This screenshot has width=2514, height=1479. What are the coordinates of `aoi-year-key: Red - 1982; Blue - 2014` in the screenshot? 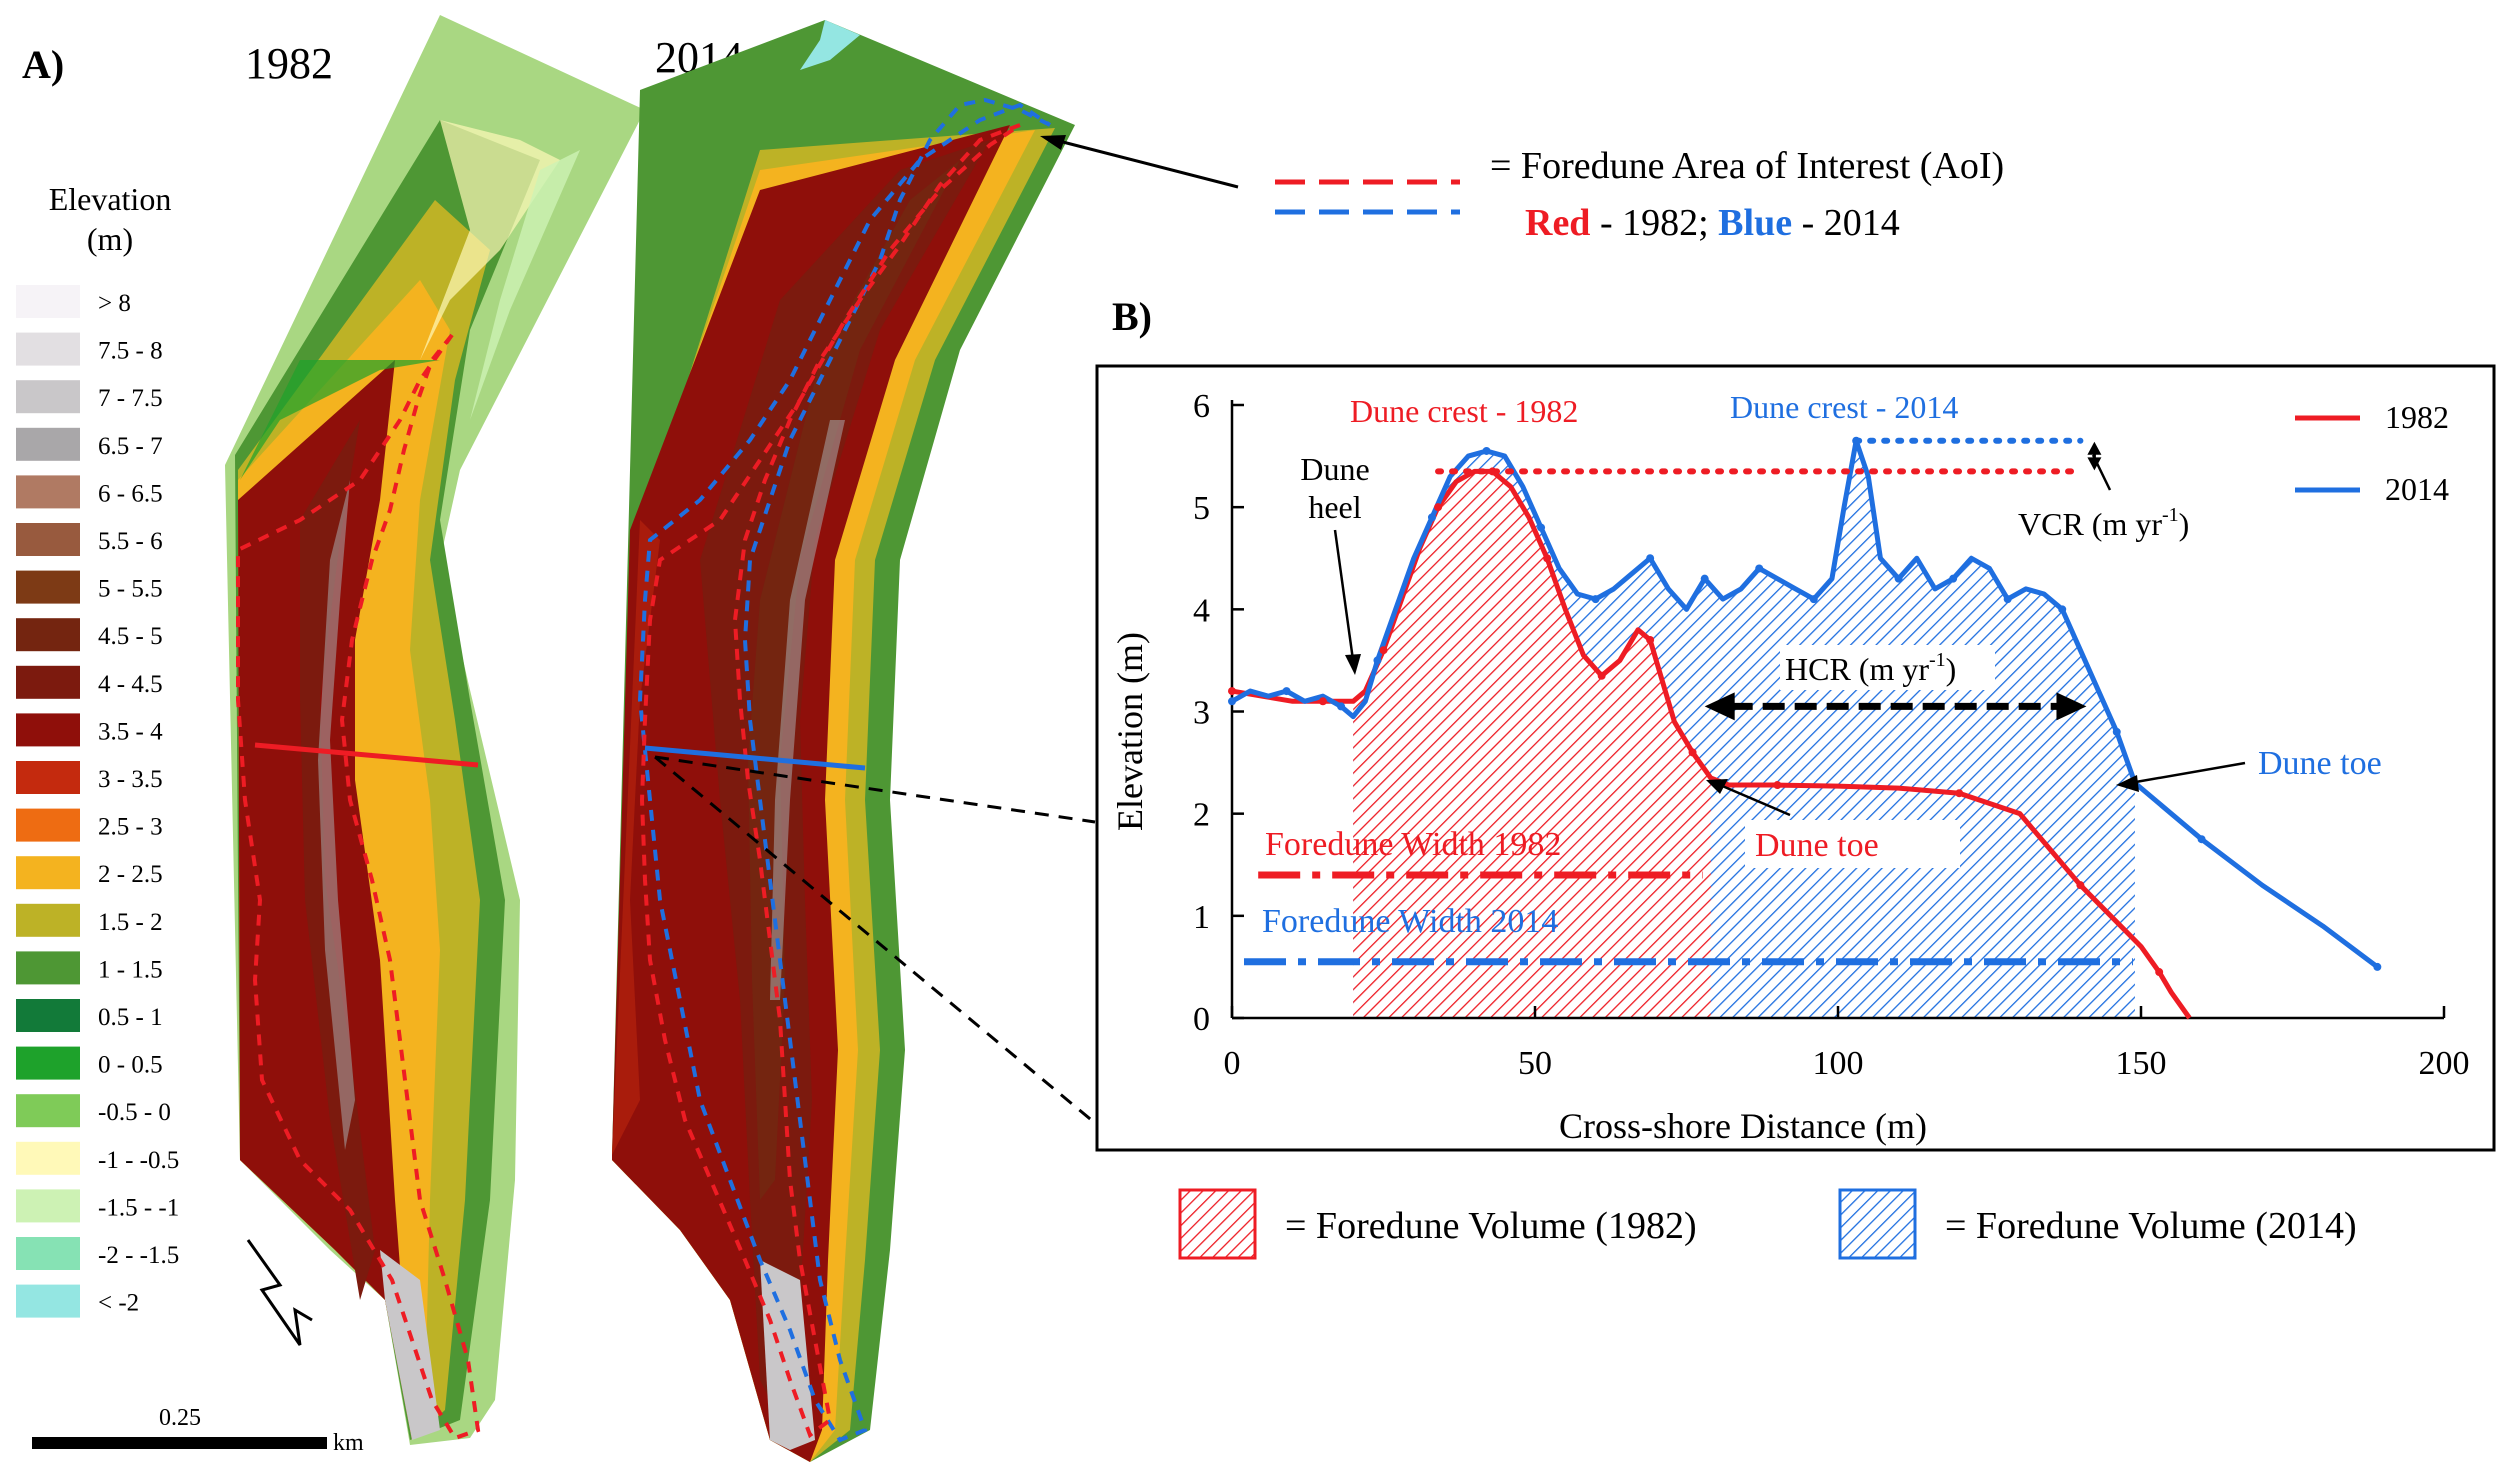 It's located at (1712, 223).